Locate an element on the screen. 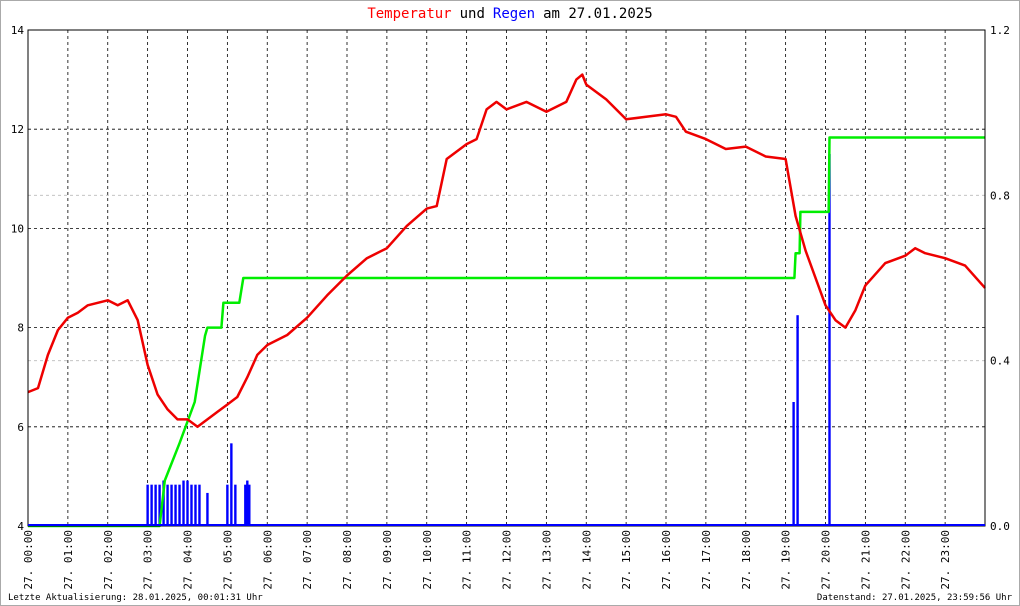  y2-tick-label: 0.0 is located at coordinates (1000, 526).